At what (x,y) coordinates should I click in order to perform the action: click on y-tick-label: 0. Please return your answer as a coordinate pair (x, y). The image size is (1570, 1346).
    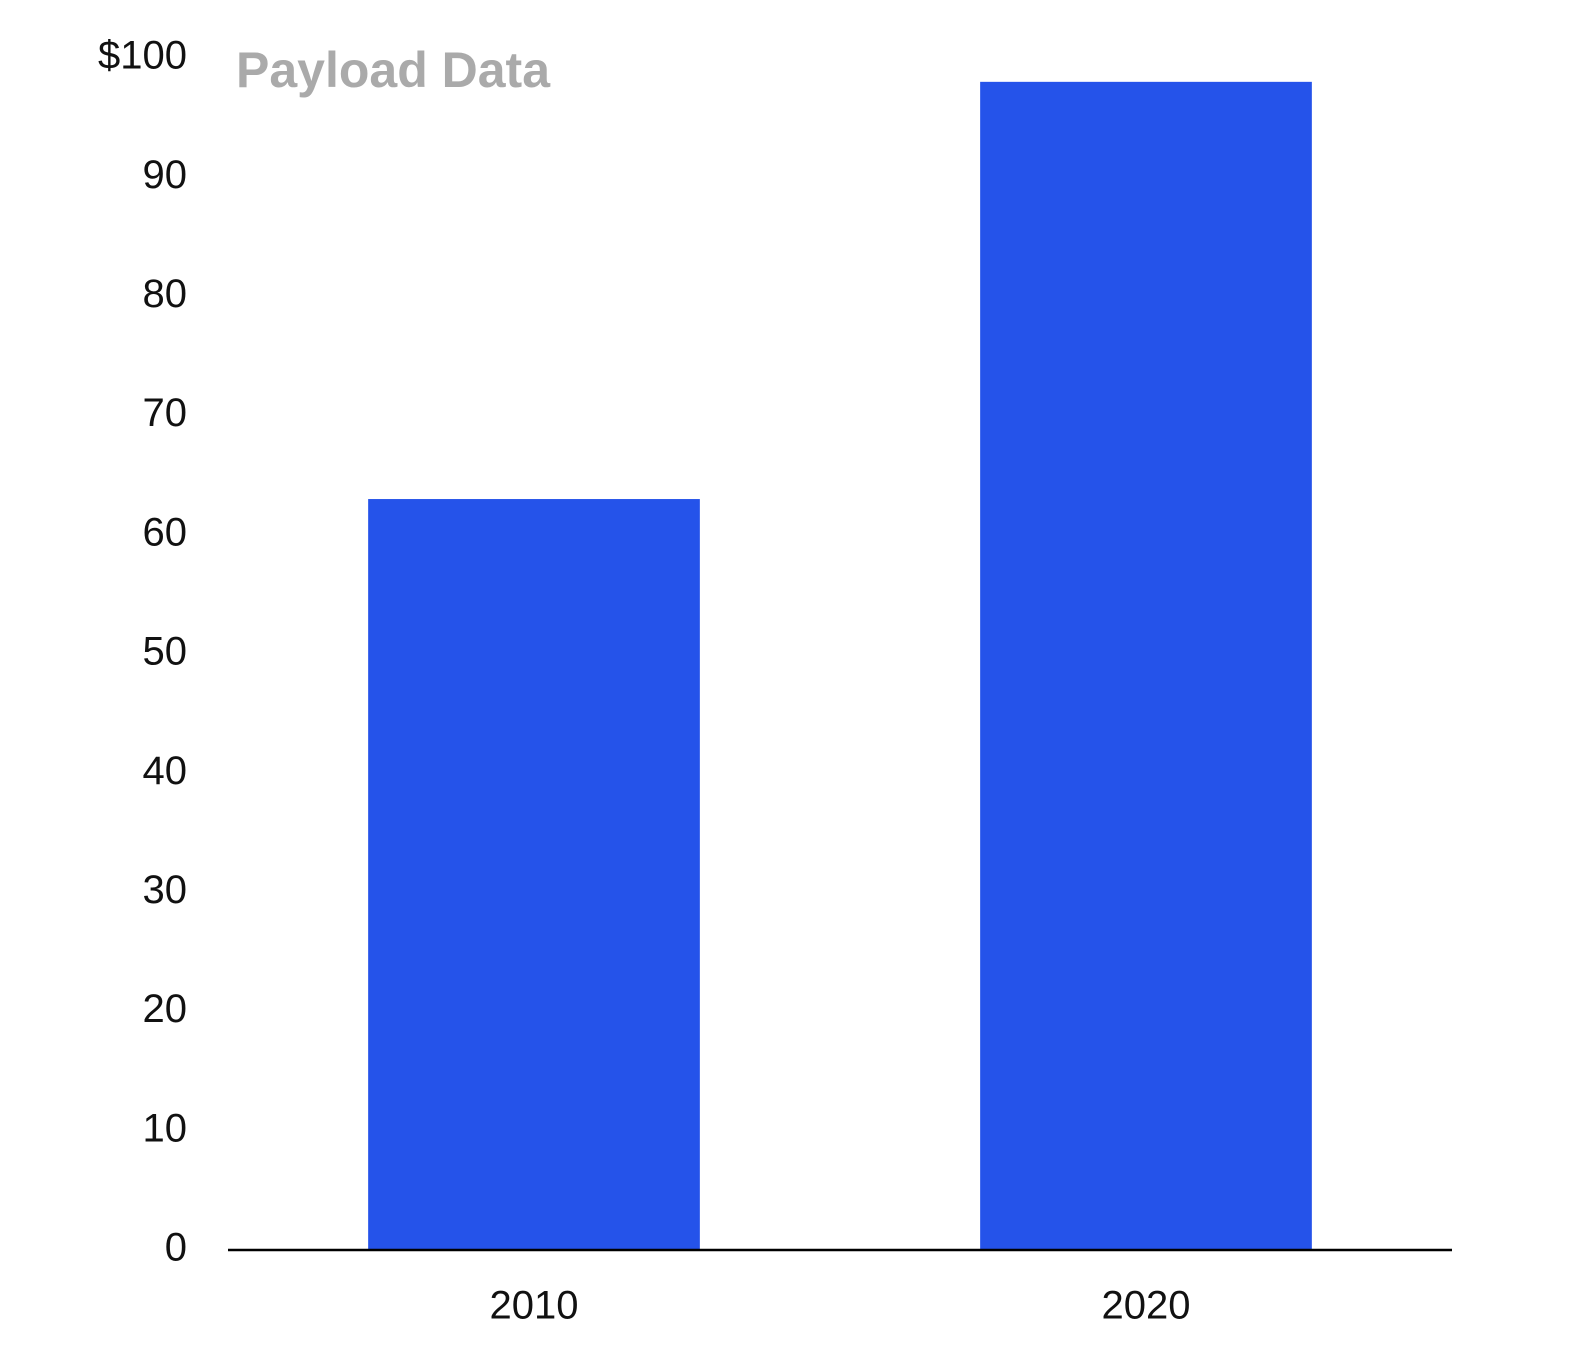
    Looking at the image, I should click on (176, 1248).